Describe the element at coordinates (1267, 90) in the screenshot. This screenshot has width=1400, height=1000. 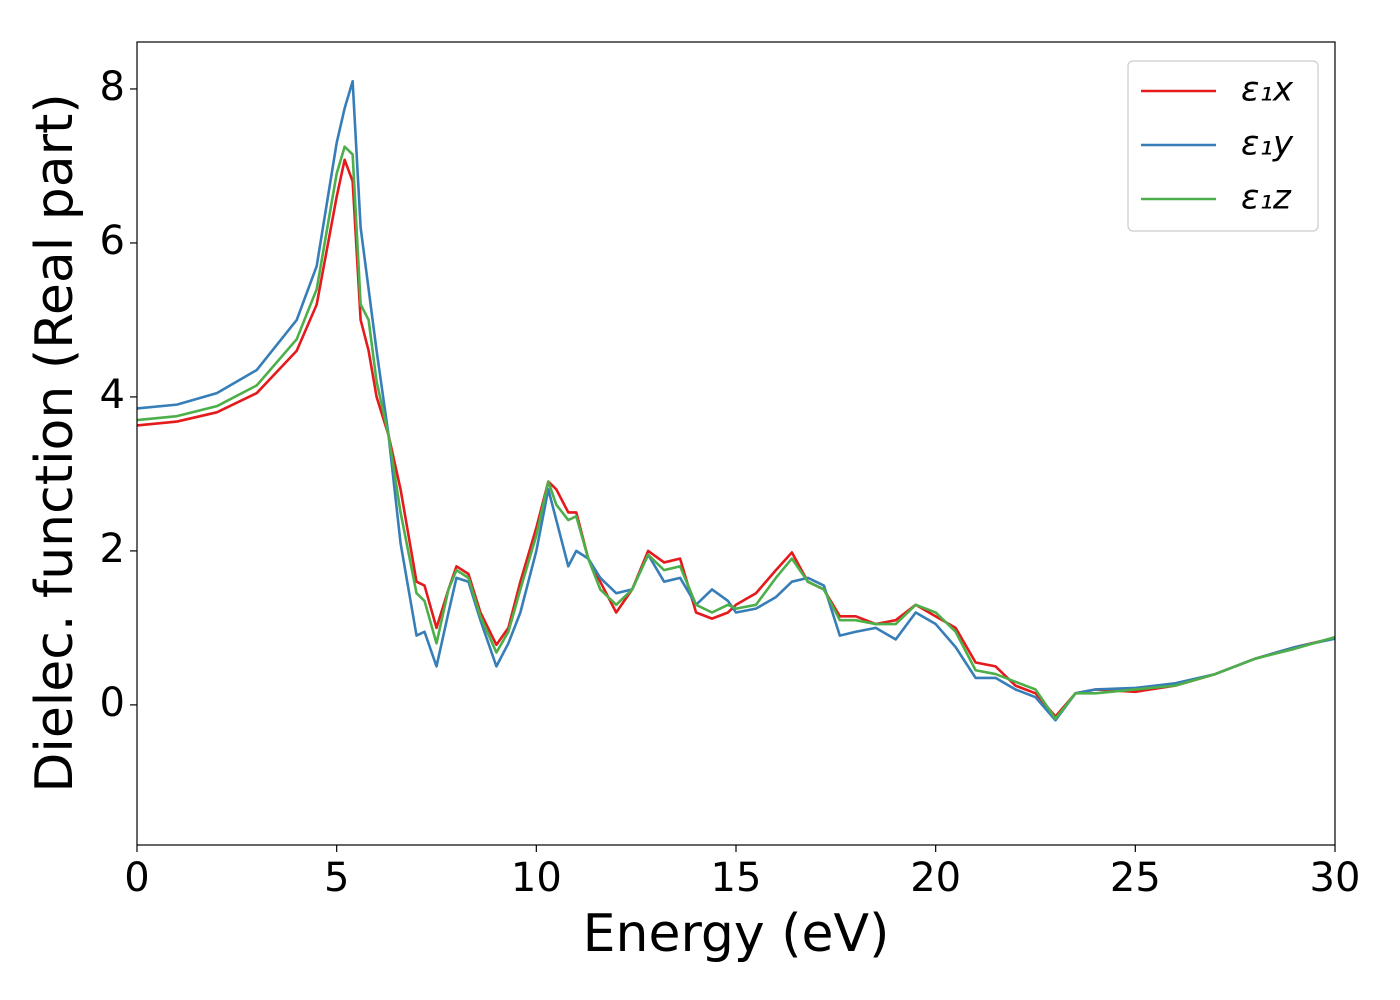
I see `legend-label: ε₁x` at that location.